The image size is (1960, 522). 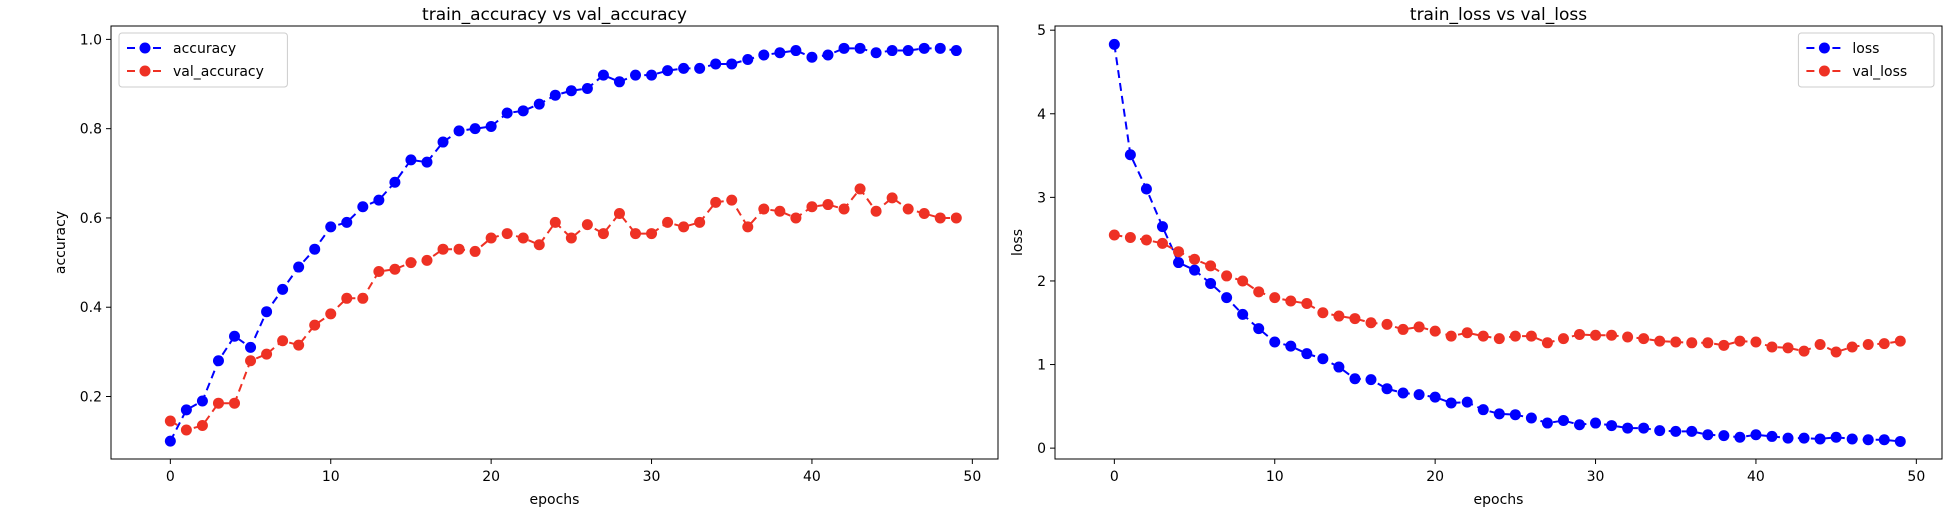 I want to click on y-tick-label: 0.6, so click(x=91, y=219).